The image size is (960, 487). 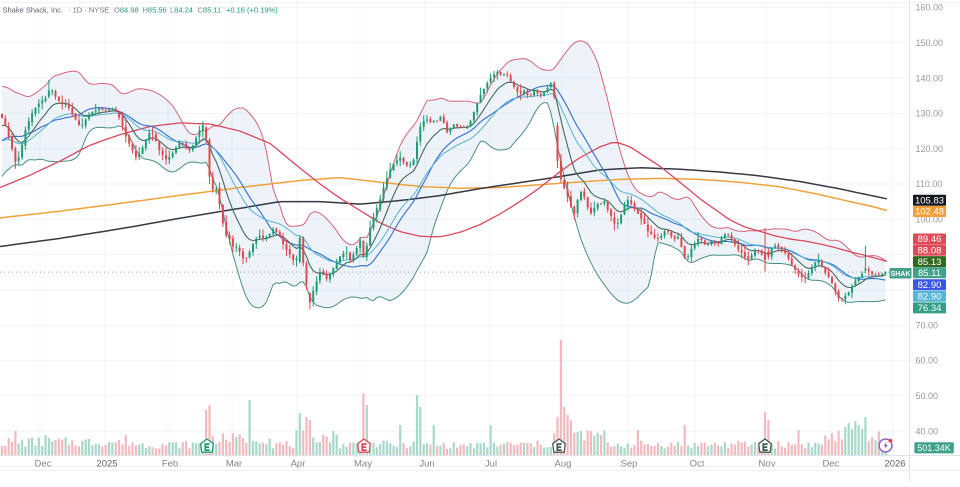 What do you see at coordinates (88, 10) in the screenshot?
I see `svg-text: · 1D · NYSE` at bounding box center [88, 10].